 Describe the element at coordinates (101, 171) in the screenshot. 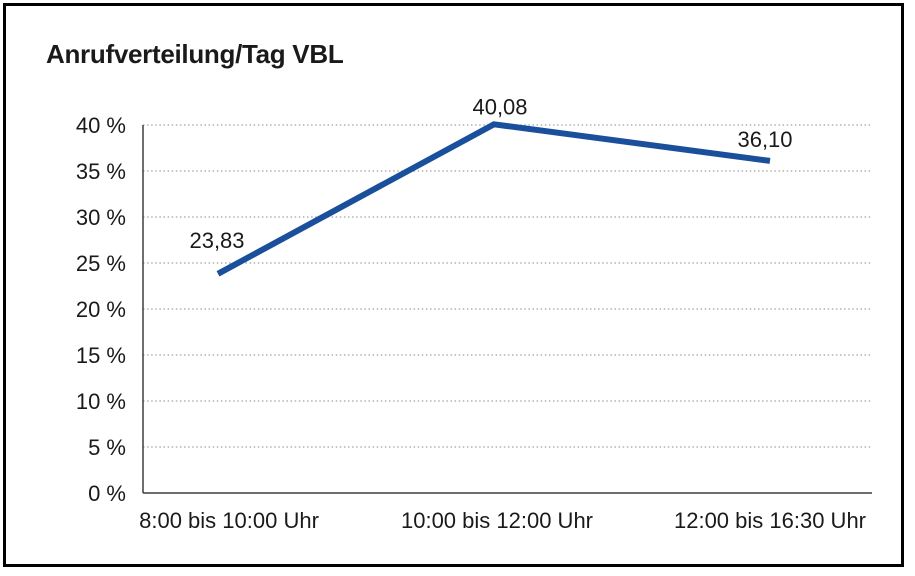

I see `y-tick-label: 35 %` at that location.